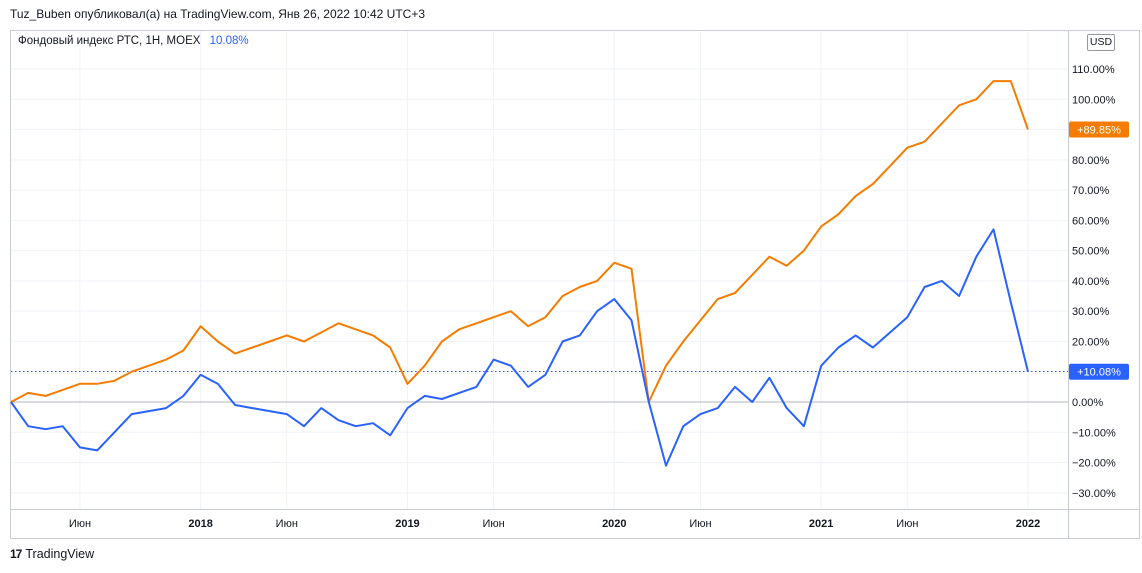  What do you see at coordinates (229, 41) in the screenshot?
I see `legend-value: 10.08%` at bounding box center [229, 41].